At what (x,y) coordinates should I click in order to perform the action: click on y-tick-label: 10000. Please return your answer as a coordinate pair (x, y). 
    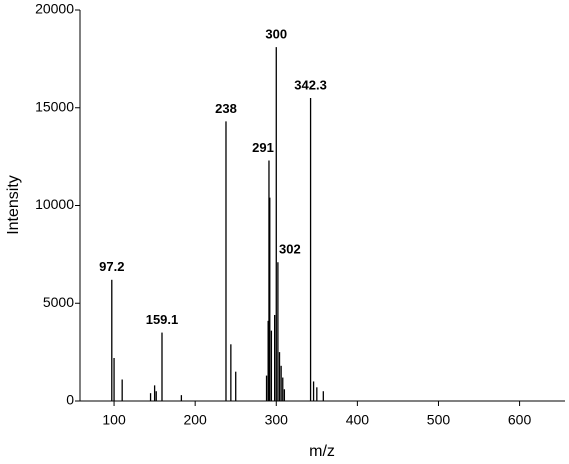
    Looking at the image, I should click on (54, 204).